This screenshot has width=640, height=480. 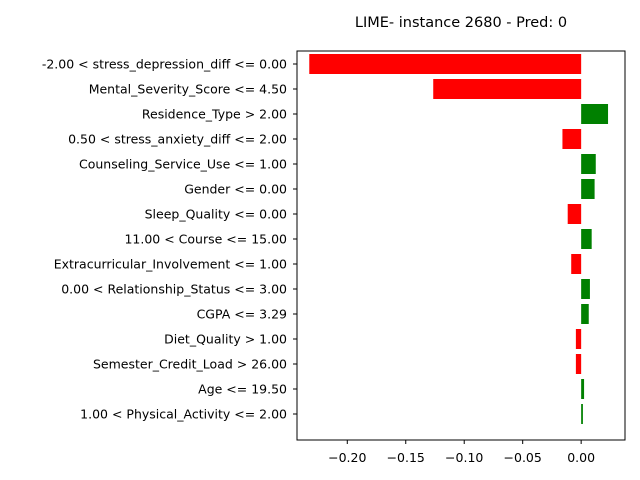 I want to click on x-tick-label-3: −0.05, so click(x=523, y=457).